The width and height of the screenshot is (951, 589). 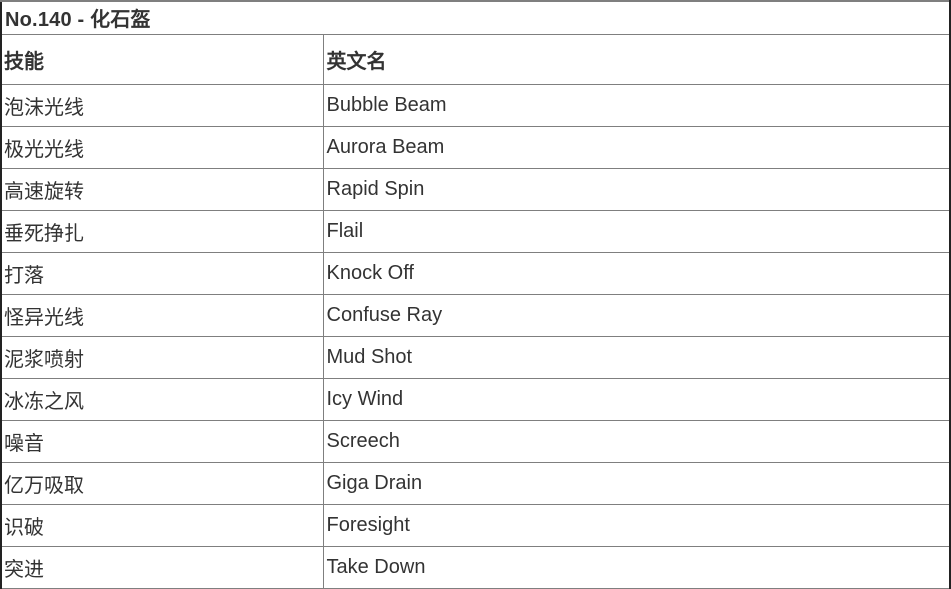 What do you see at coordinates (162, 189) in the screenshot?
I see `skill-name-cell: 高速旋转` at bounding box center [162, 189].